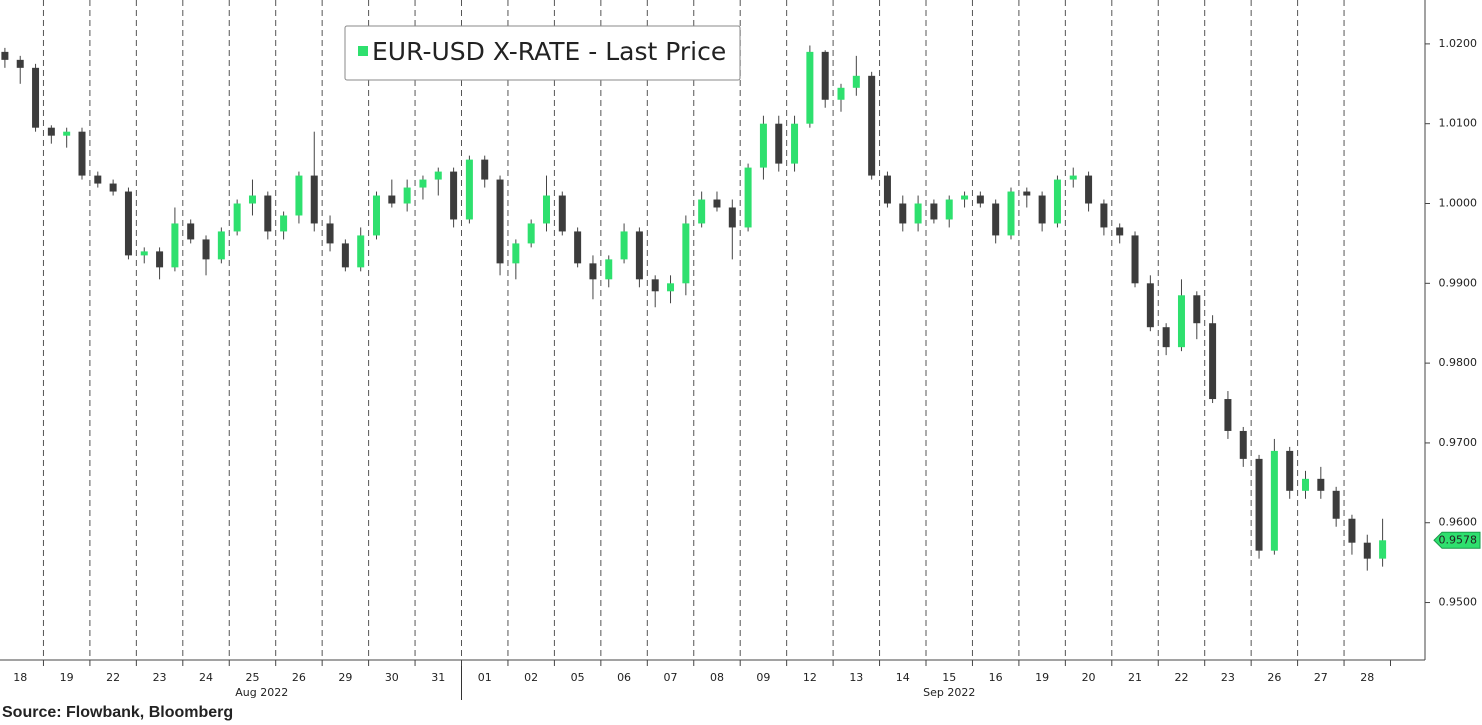  Describe the element at coordinates (996, 677) in the screenshot. I see `x-tick-label: 16` at that location.